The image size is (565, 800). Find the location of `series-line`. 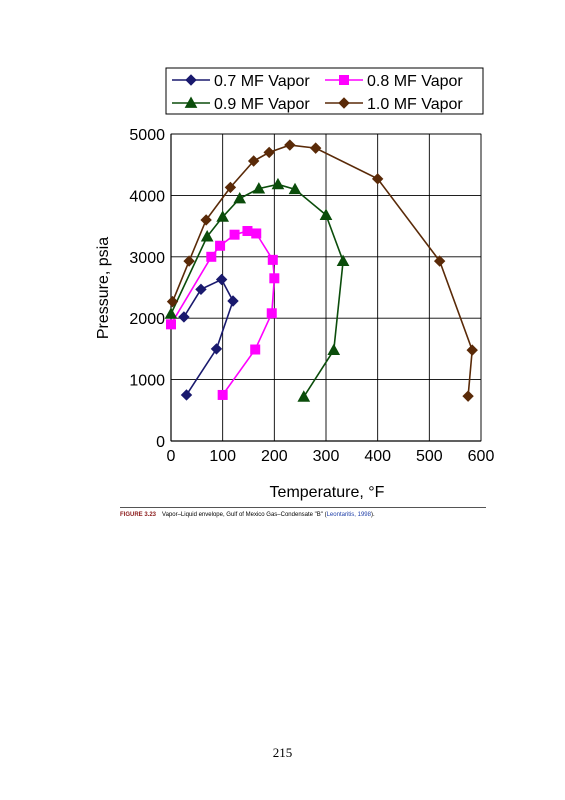

series-line is located at coordinates (208, 337).